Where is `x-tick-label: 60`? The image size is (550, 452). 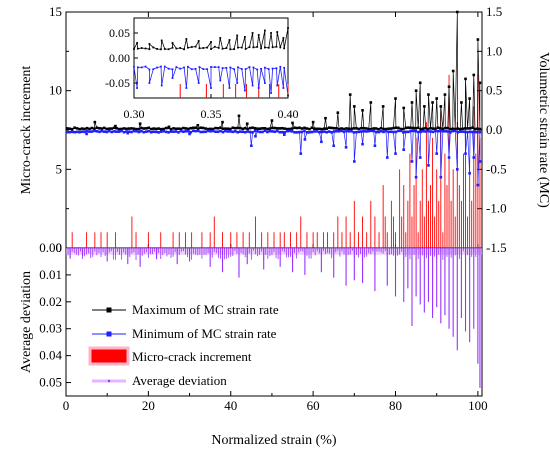
x-tick-label: 60 is located at coordinates (313, 405).